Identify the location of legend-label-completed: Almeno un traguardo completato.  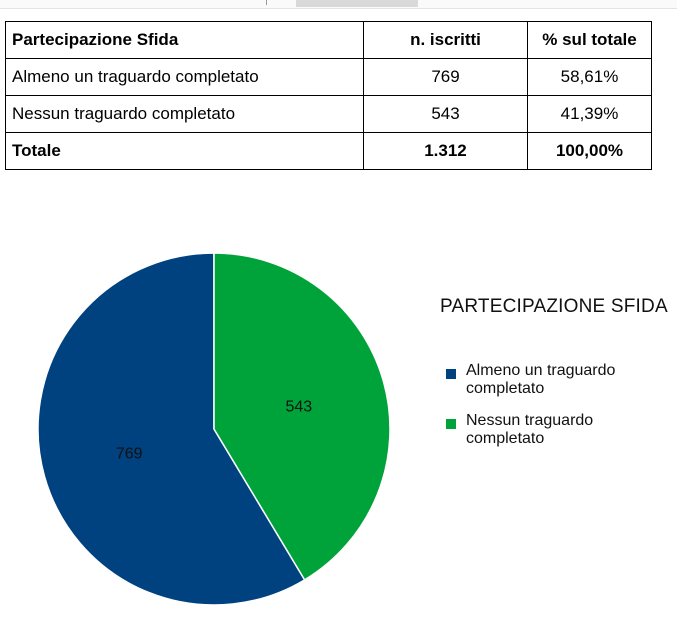
(541, 379).